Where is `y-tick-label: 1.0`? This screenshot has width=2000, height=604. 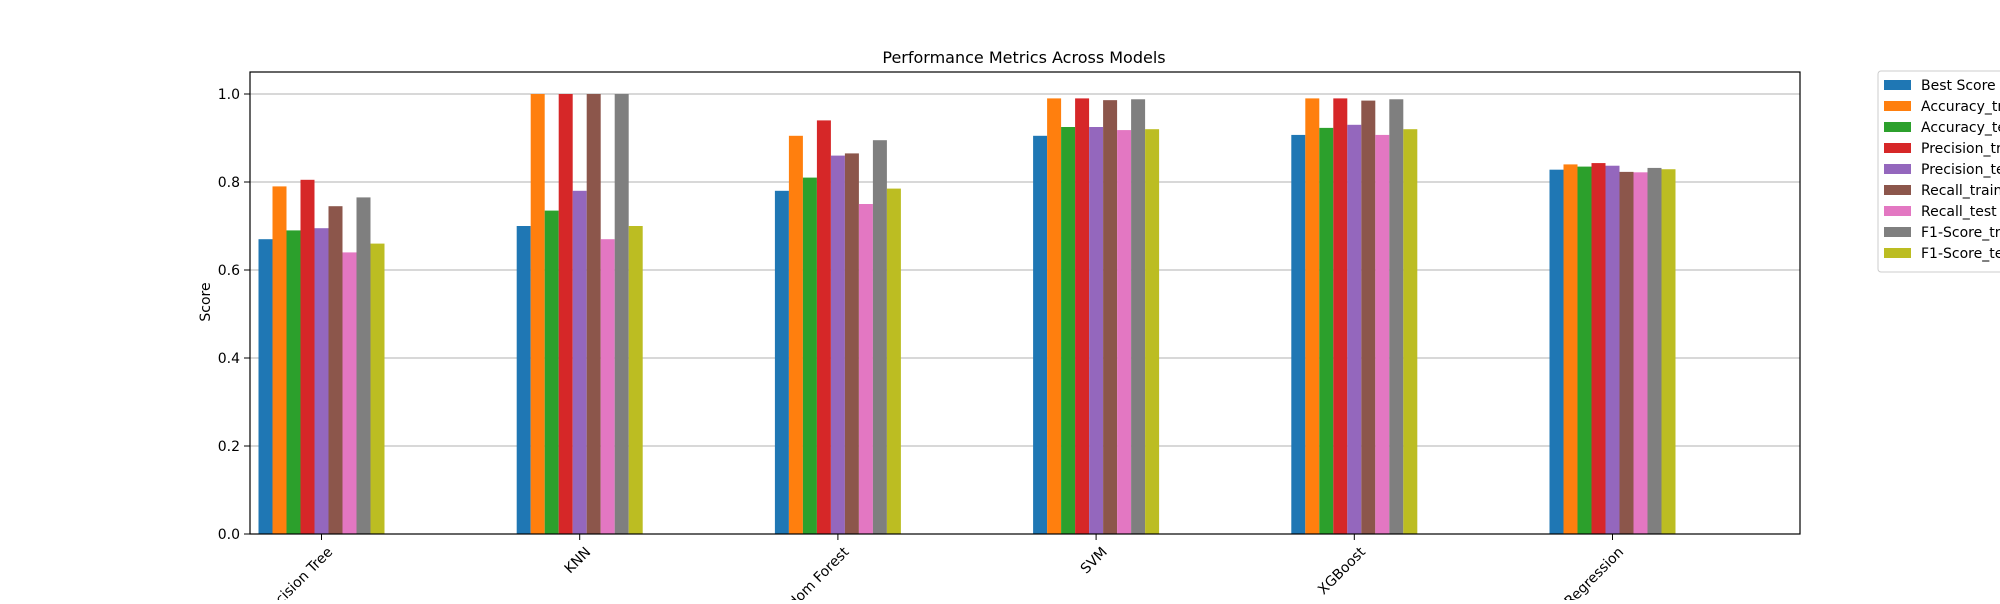
y-tick-label: 1.0 is located at coordinates (229, 95).